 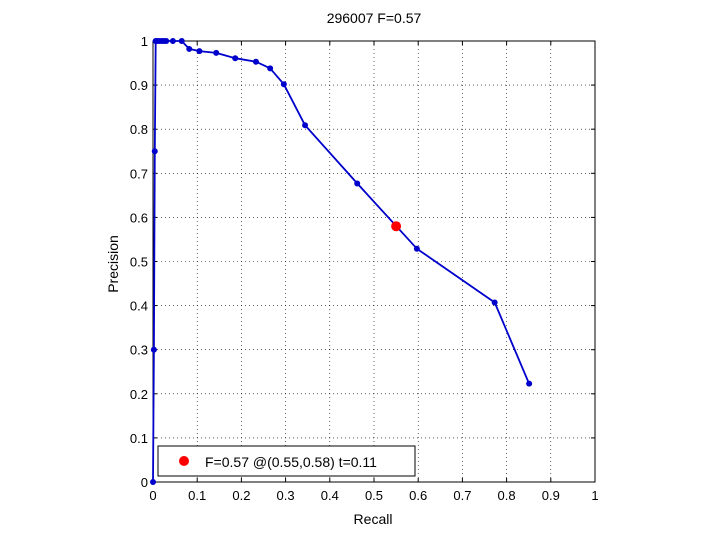 I want to click on x-tick-label: 0.9, so click(x=551, y=495).